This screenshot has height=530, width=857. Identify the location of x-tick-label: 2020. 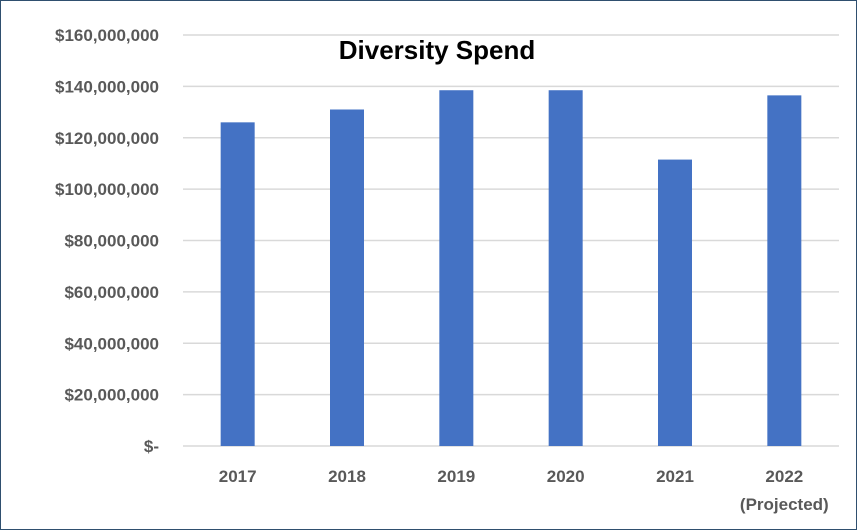
(566, 476).